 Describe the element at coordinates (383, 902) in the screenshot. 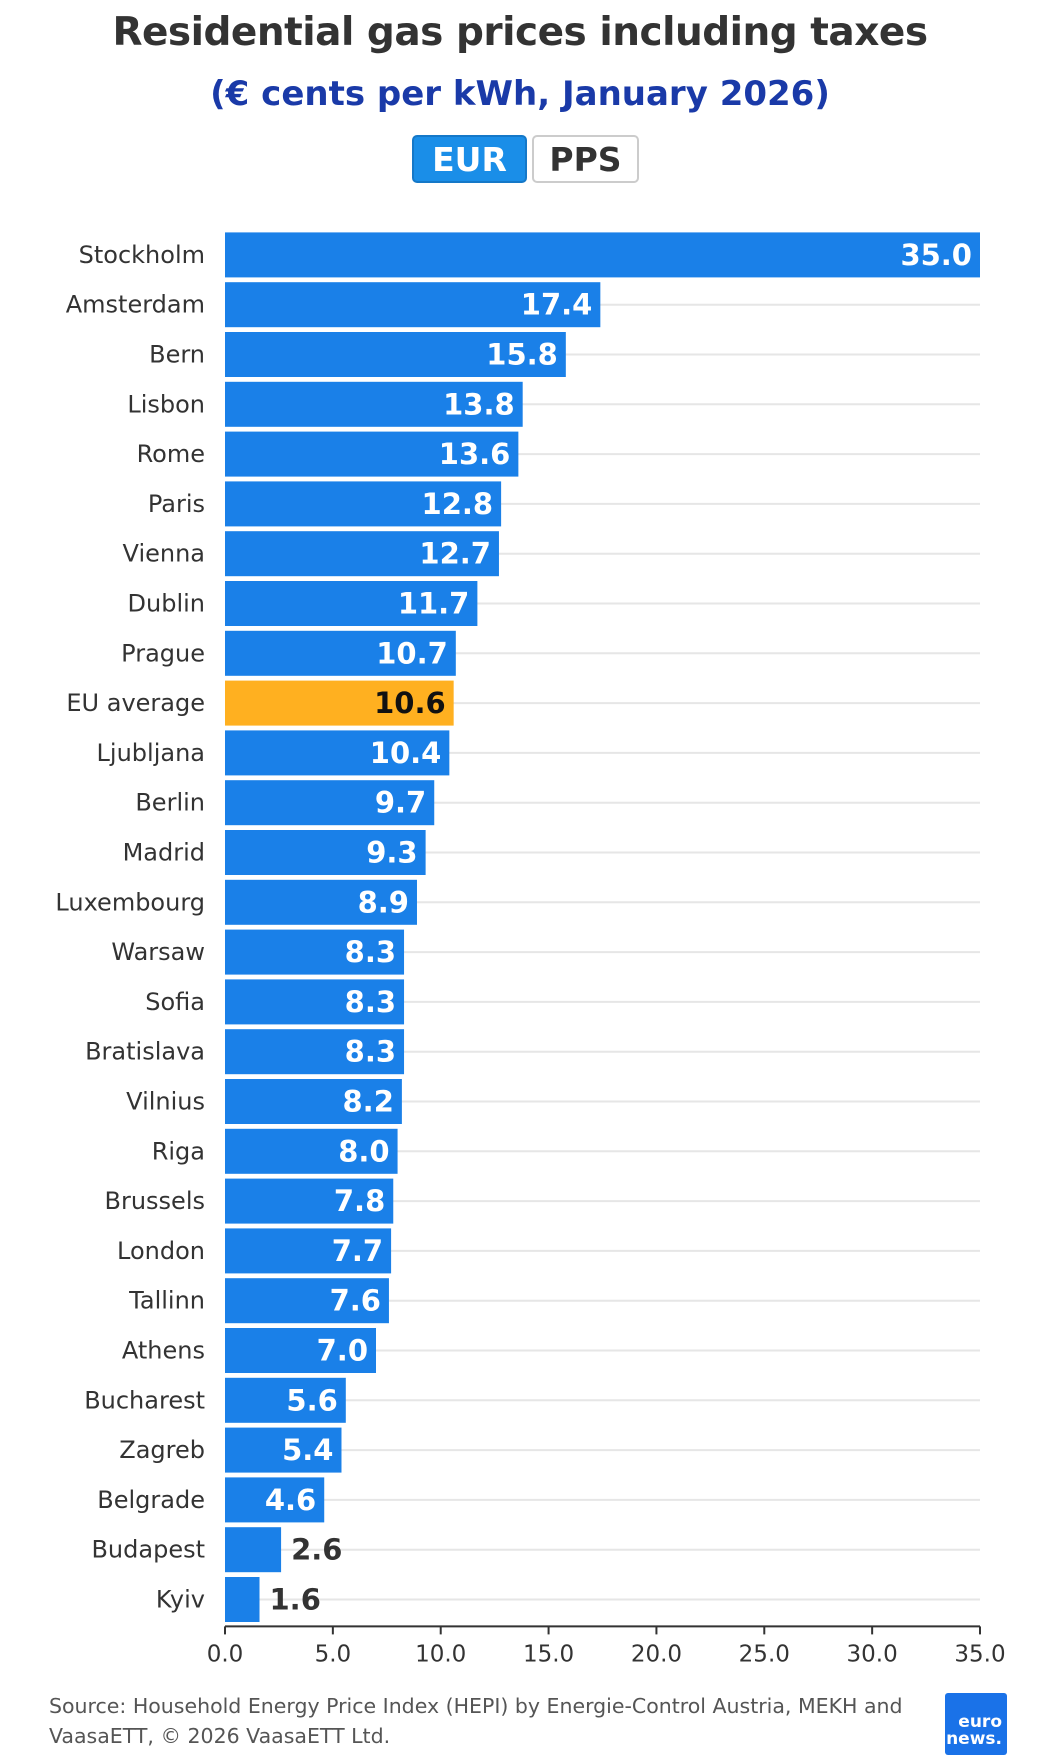

I see `data-label: 8.9` at that location.